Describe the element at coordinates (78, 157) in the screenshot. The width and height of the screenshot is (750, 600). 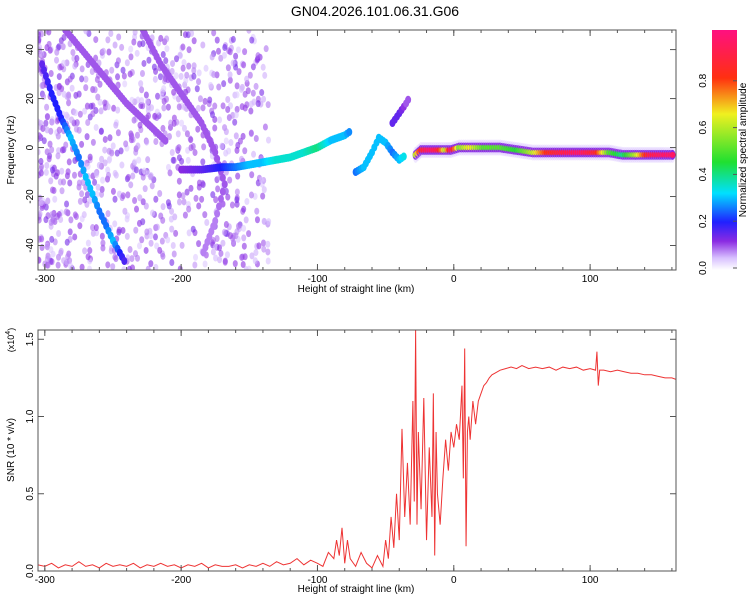
I see `ridge-point` at that location.